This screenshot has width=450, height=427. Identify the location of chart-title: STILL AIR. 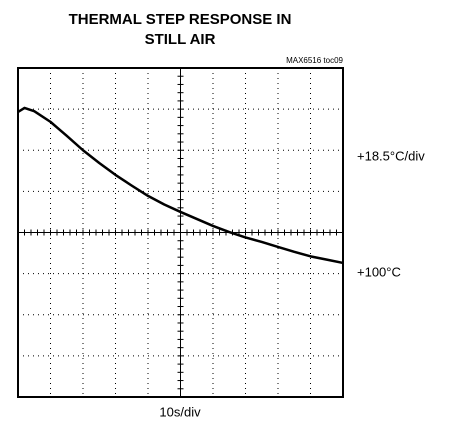
(180, 39).